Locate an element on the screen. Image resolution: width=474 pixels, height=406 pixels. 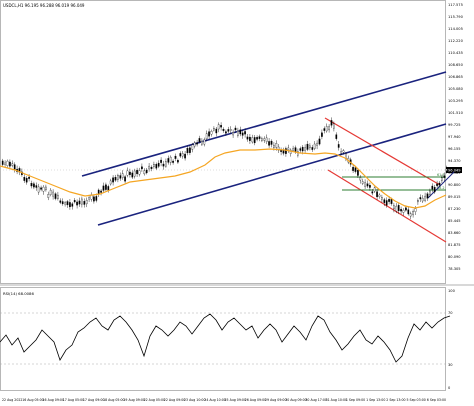
down-channel-lower-line is located at coordinates (387, 206).